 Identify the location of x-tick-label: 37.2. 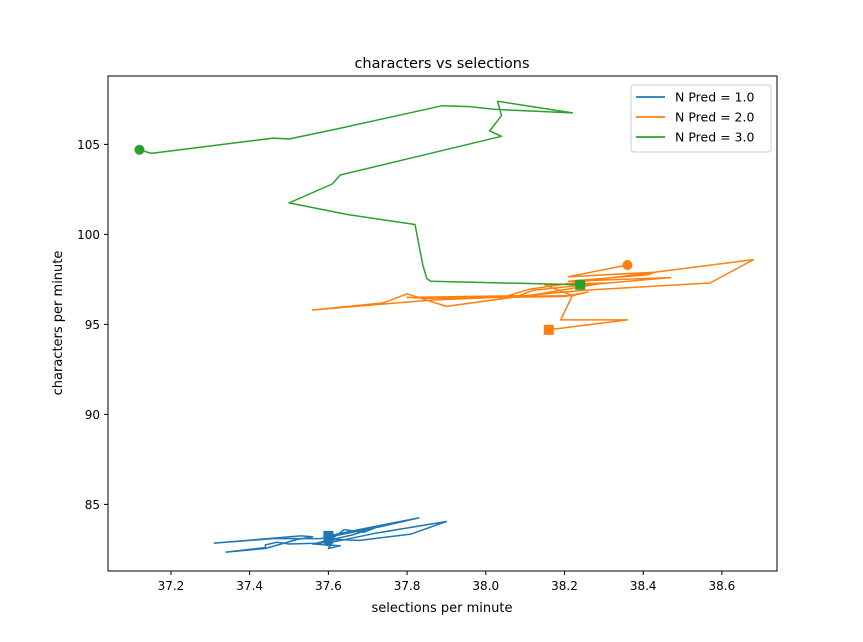
(171, 586).